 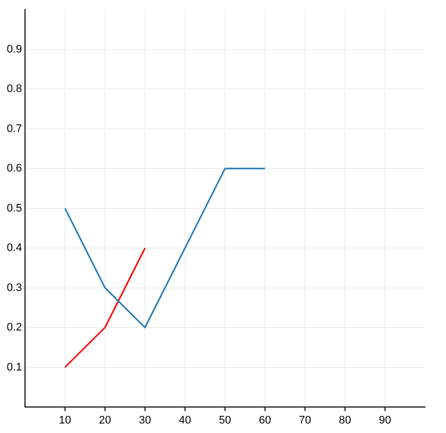 What do you see at coordinates (265, 420) in the screenshot?
I see `x-tick-label: 60` at bounding box center [265, 420].